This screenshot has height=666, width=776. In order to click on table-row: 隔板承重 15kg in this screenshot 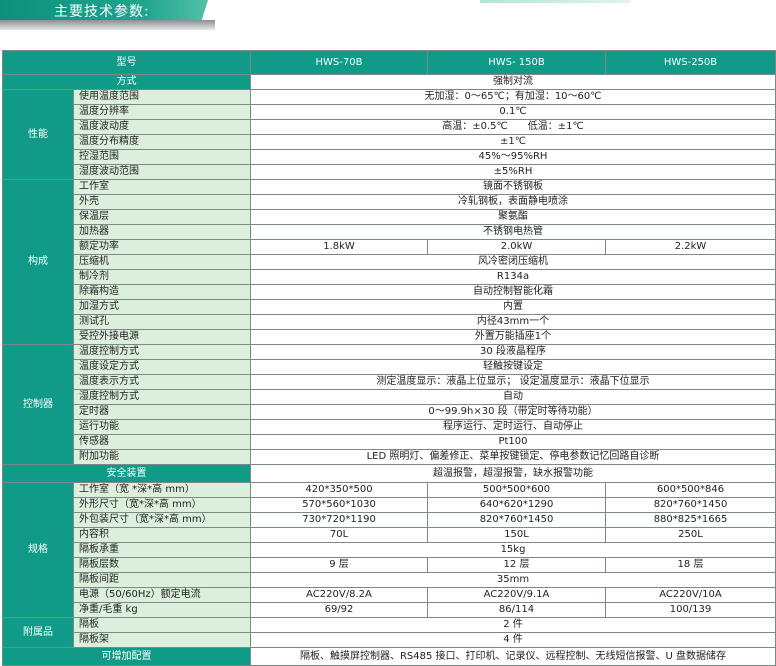, I will do `click(389, 550)`.